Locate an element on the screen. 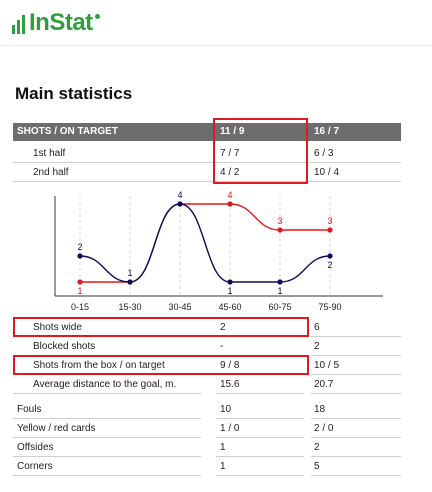 This screenshot has width=432, height=492. chart-x-tick-label: 15-30 is located at coordinates (129, 307).